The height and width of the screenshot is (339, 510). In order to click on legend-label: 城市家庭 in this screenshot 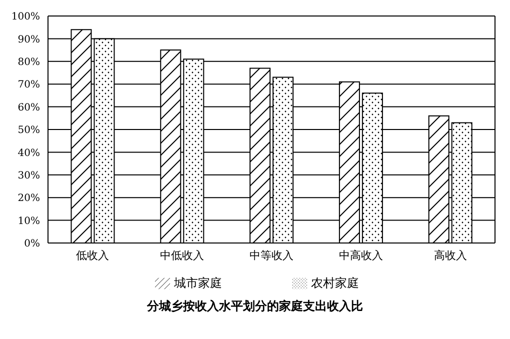, I will do `click(198, 283)`.